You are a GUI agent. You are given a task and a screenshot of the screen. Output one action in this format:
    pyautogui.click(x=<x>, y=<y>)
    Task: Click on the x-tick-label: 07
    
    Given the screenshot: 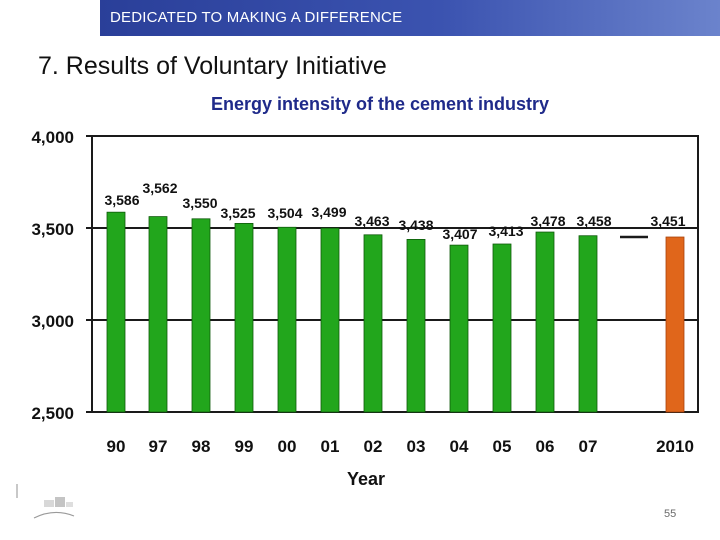 What is the action you would take?
    pyautogui.click(x=588, y=446)
    